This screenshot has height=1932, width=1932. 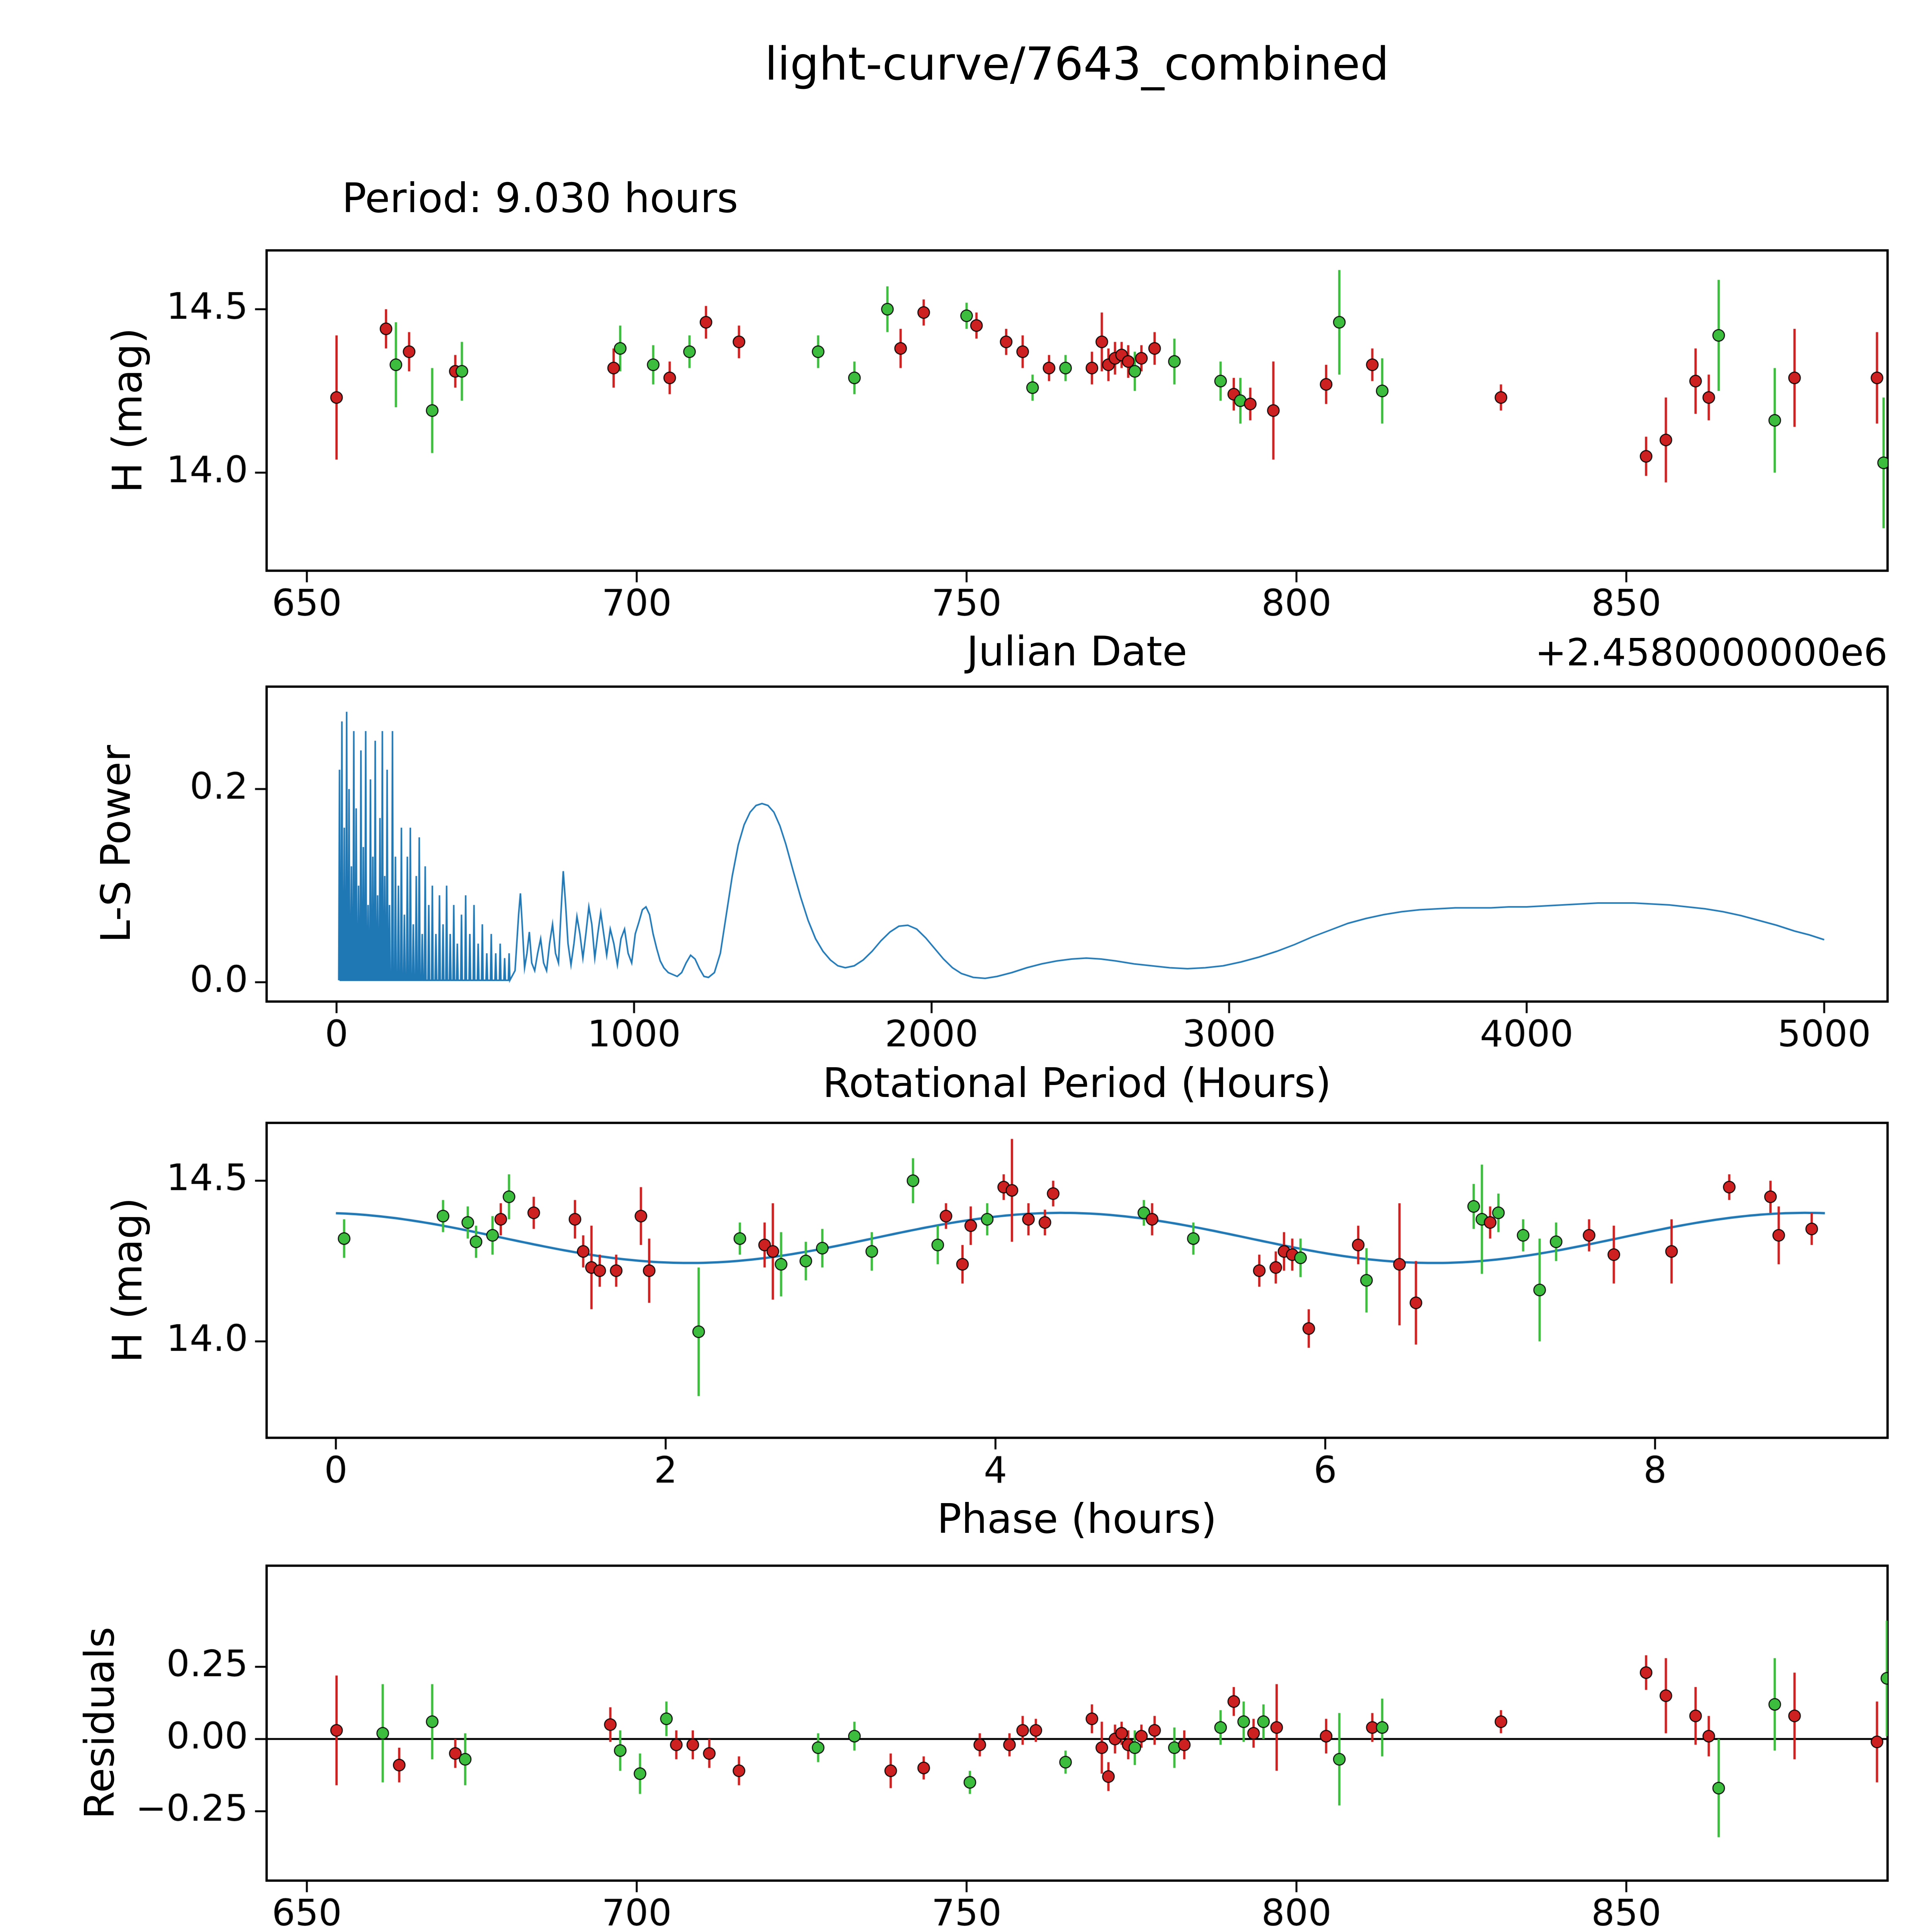 I want to click on figure-title: light-curve/7643_combined, so click(x=1077, y=64).